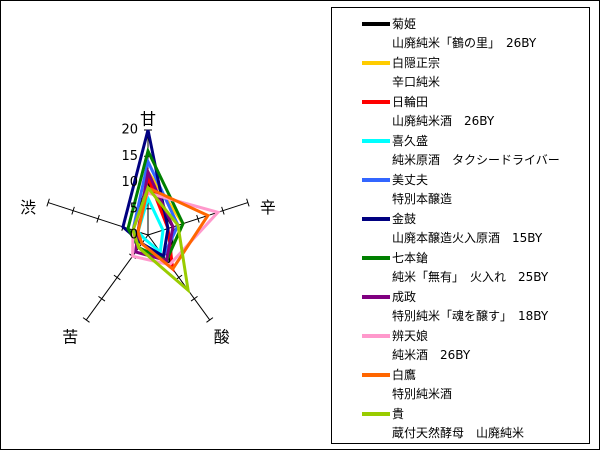  I want to click on legend-item: 成政特別純米「魂を醸す」 18BY, so click(460, 305).